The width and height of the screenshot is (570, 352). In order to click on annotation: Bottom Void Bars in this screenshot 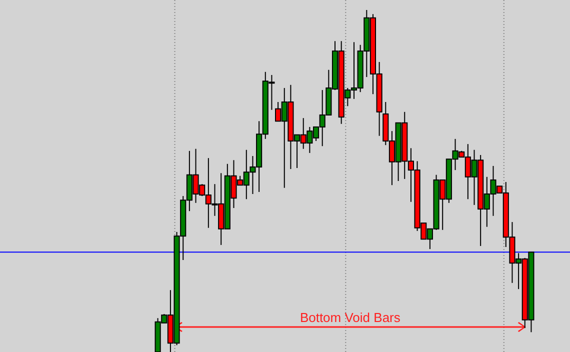, I will do `click(350, 317)`.